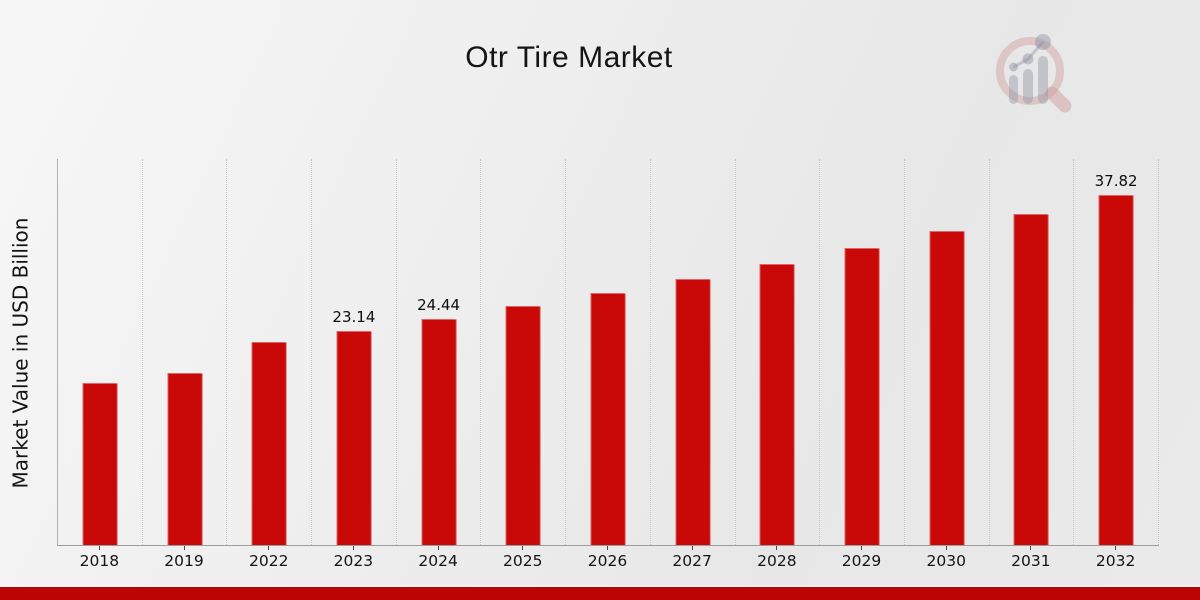 This screenshot has height=600, width=1200. I want to click on x-tick-cell-2022: 2022, so click(268, 558).